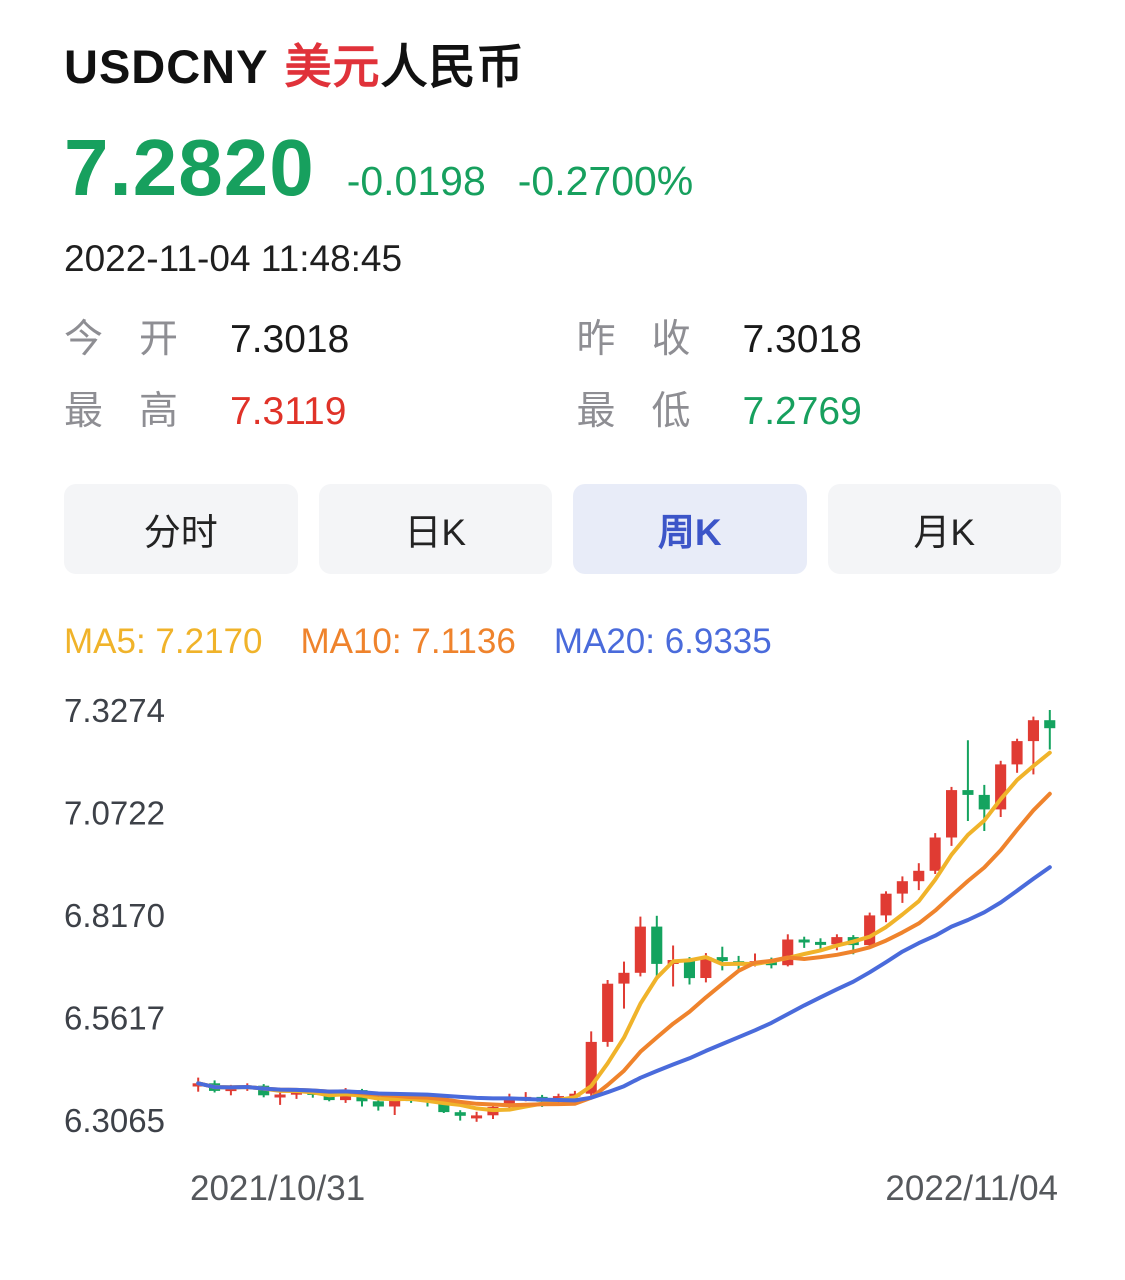 The image size is (1125, 1280). Describe the element at coordinates (288, 412) in the screenshot. I see `stat-high-value: 7.3119` at that location.